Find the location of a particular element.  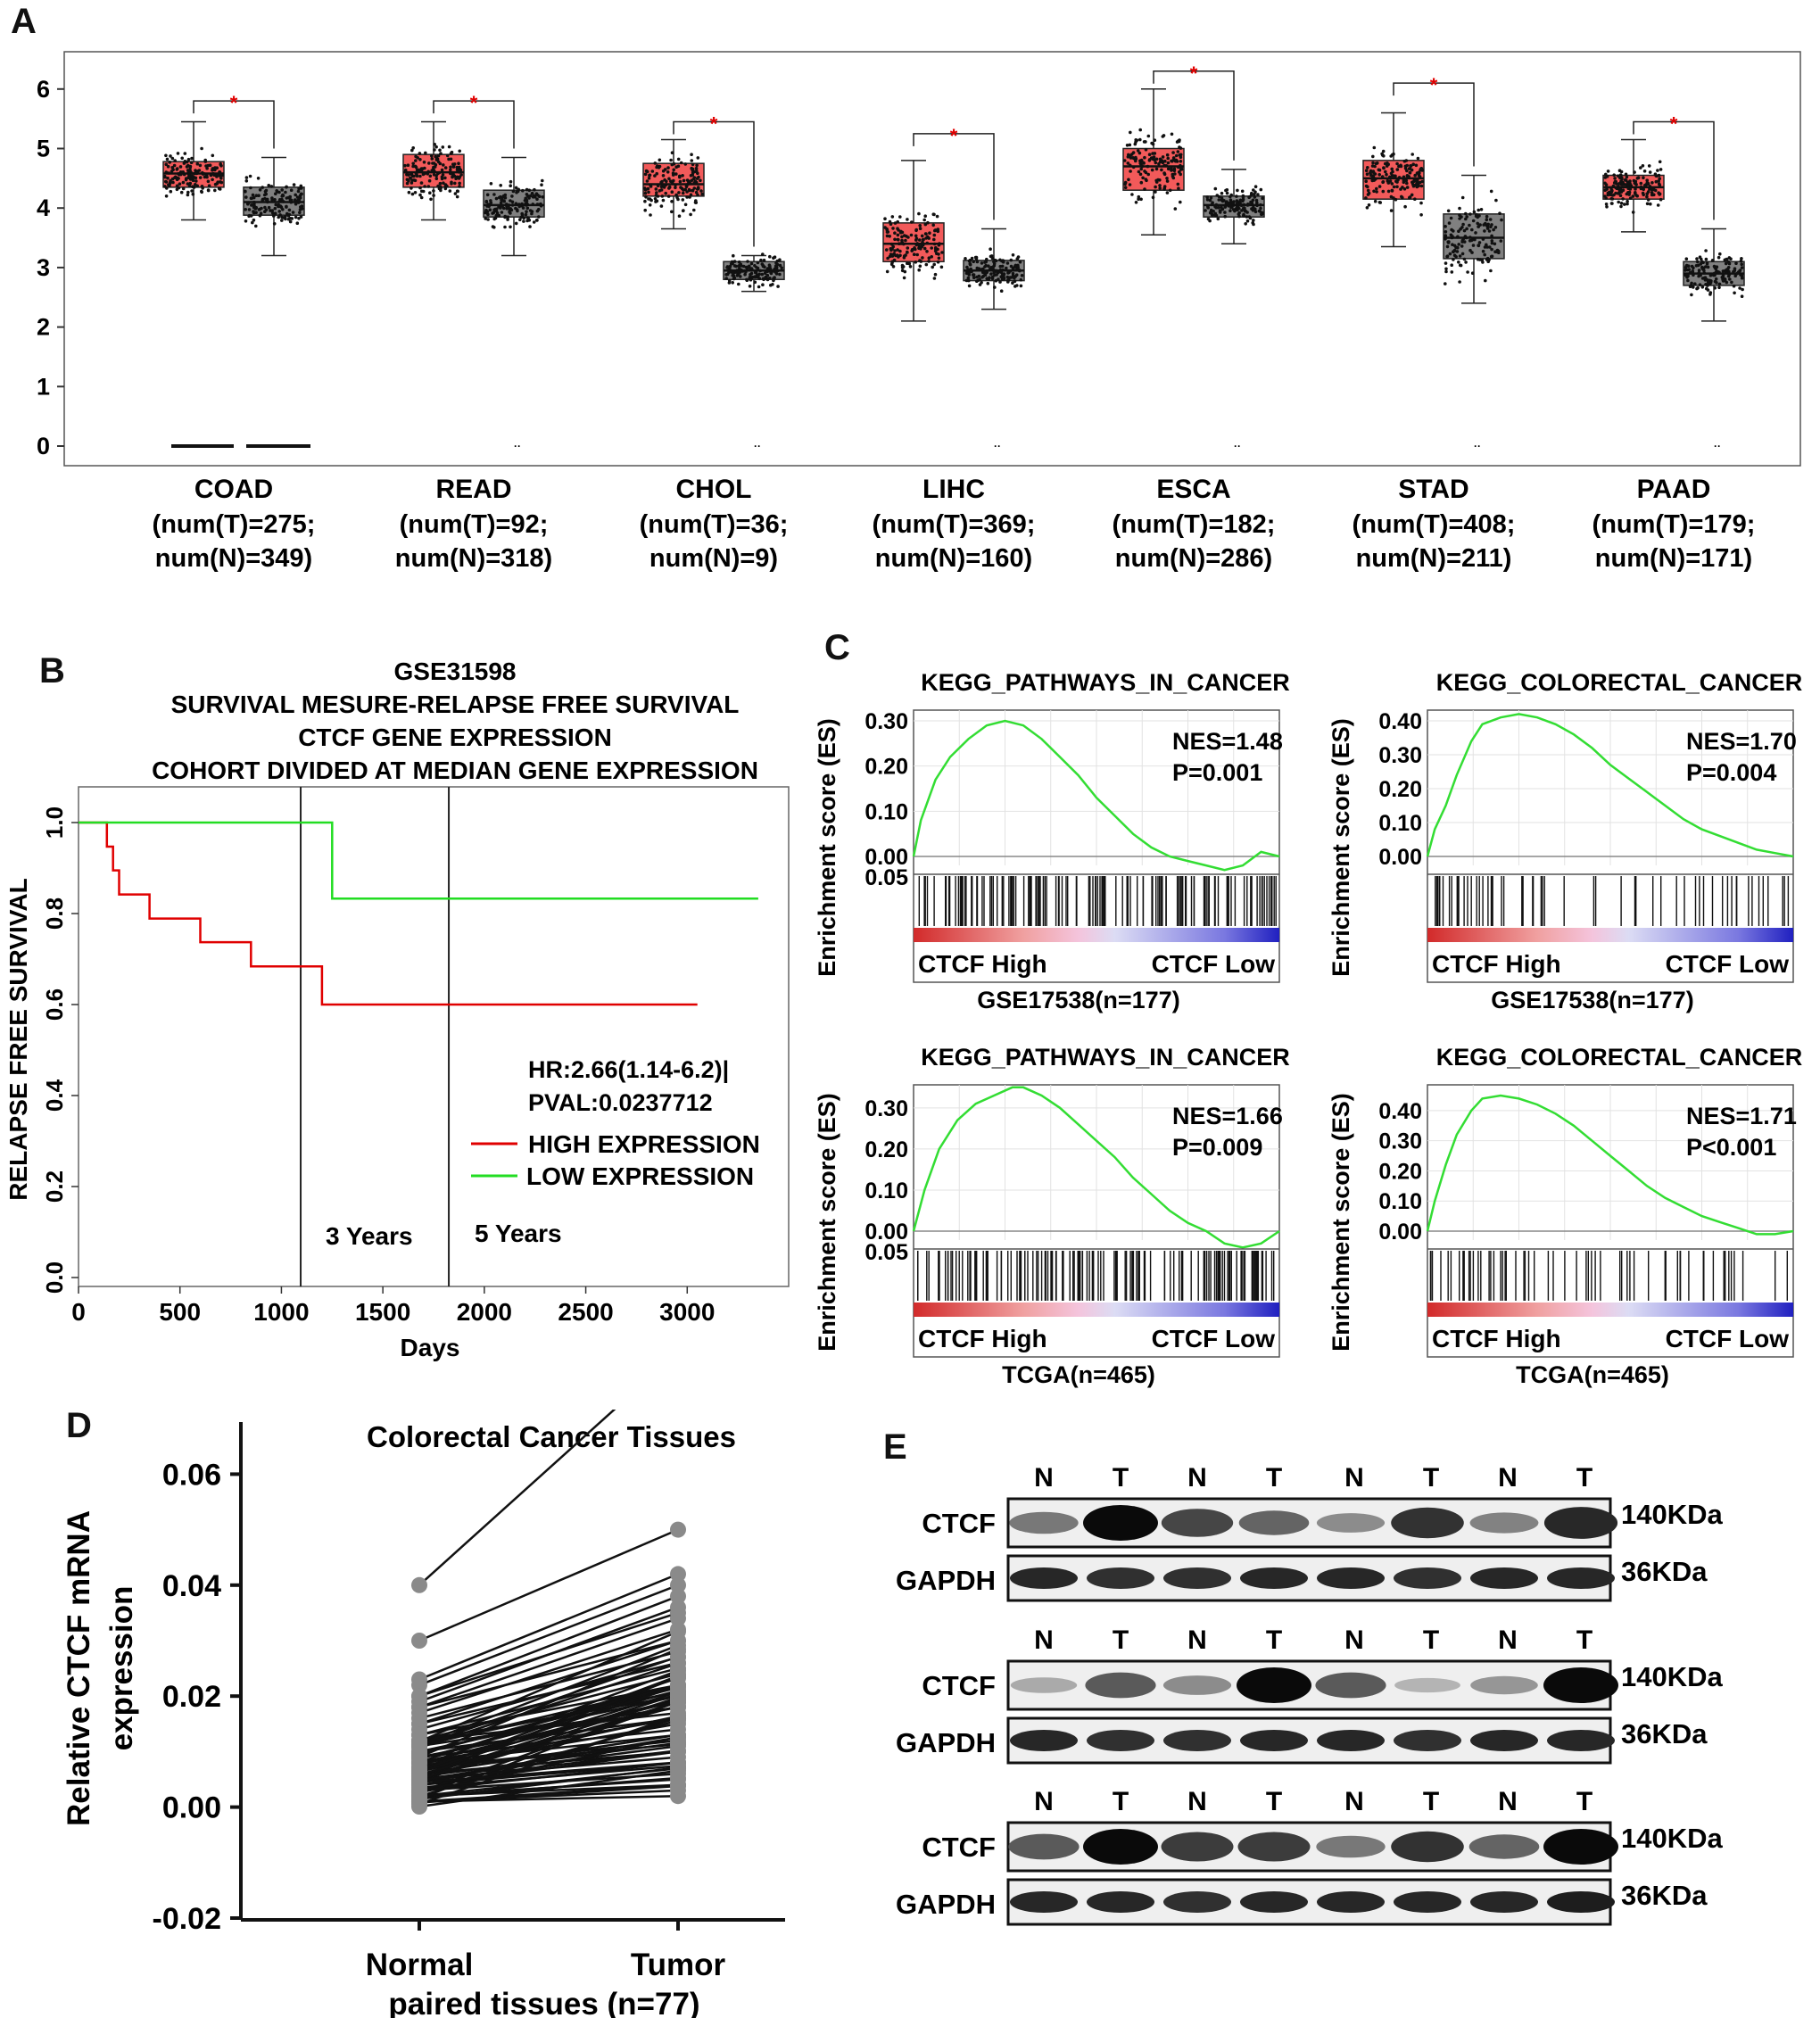

ctcf-band is located at coordinates (1197, 1685).